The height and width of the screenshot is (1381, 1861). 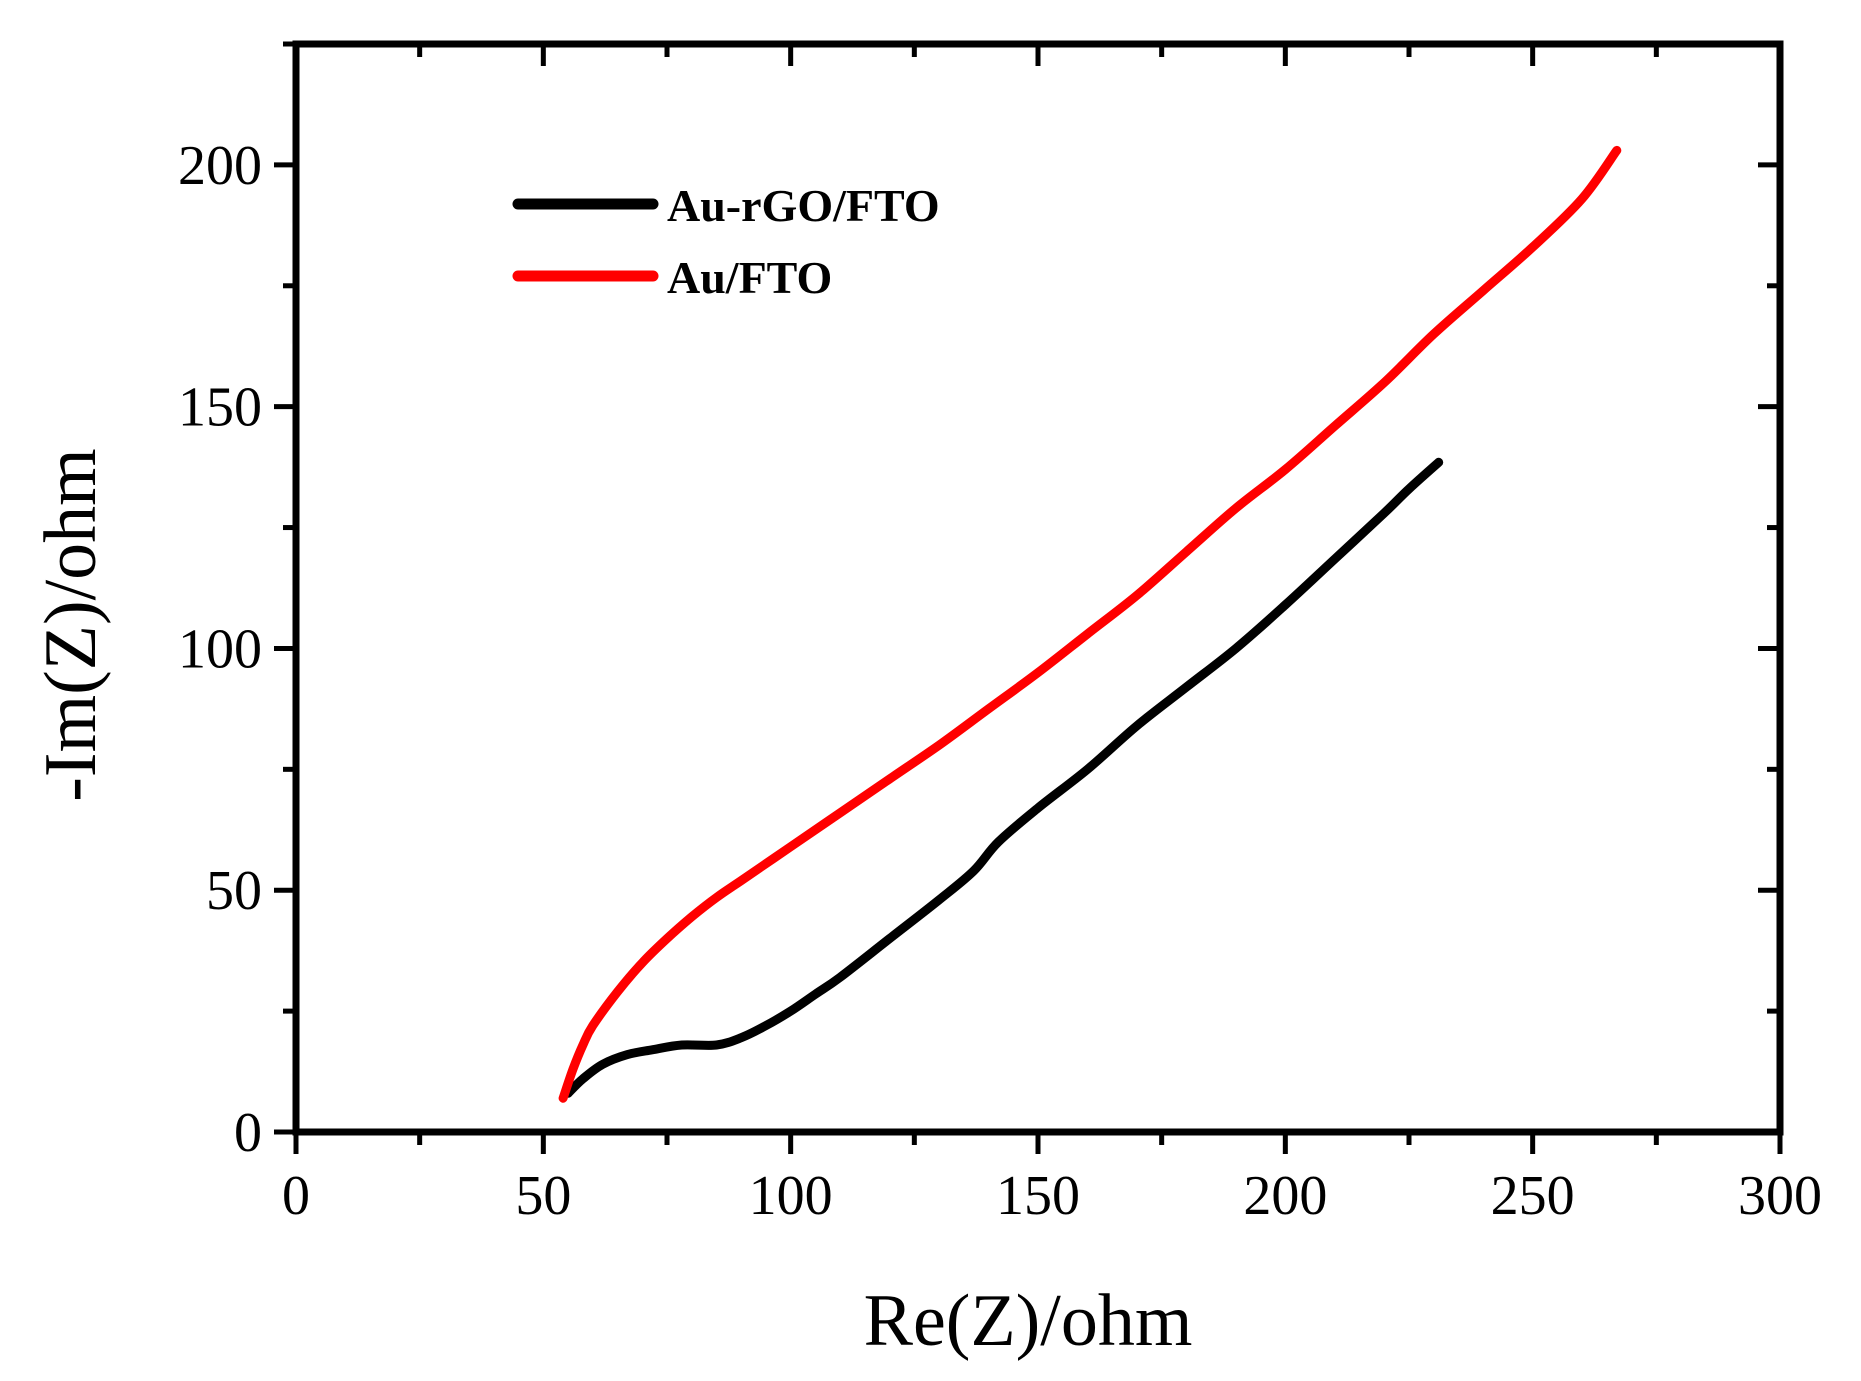 What do you see at coordinates (296, 1196) in the screenshot?
I see `x-tick-label: 0` at bounding box center [296, 1196].